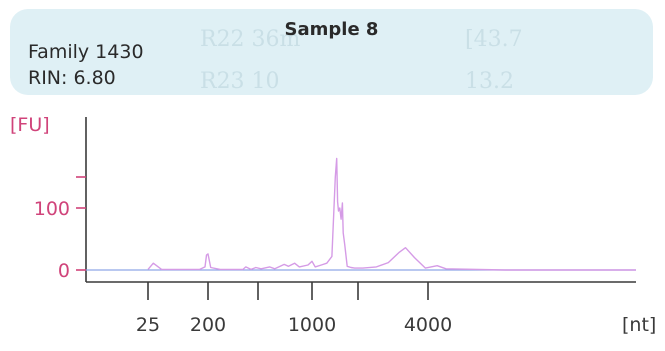  I want to click on y-tick-label: 100, so click(52, 209).